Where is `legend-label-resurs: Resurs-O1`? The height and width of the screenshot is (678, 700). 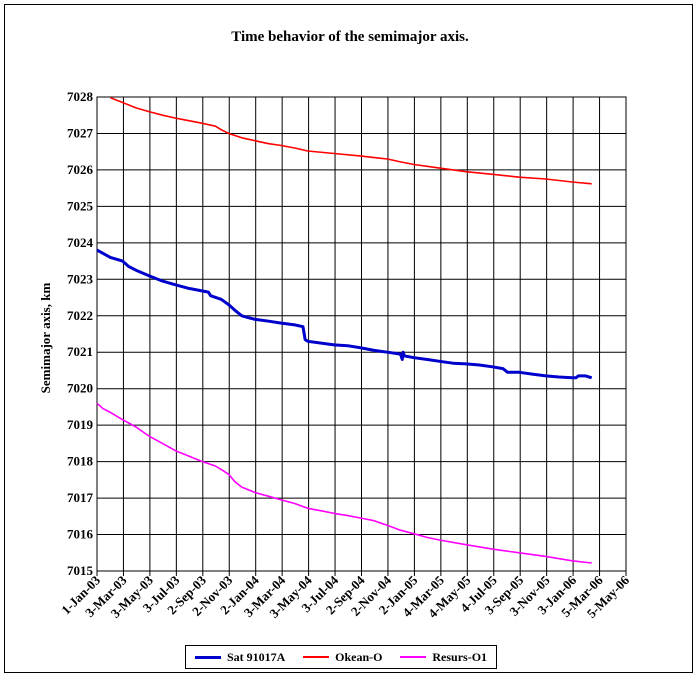
legend-label-resurs: Resurs-O1 is located at coordinates (460, 656).